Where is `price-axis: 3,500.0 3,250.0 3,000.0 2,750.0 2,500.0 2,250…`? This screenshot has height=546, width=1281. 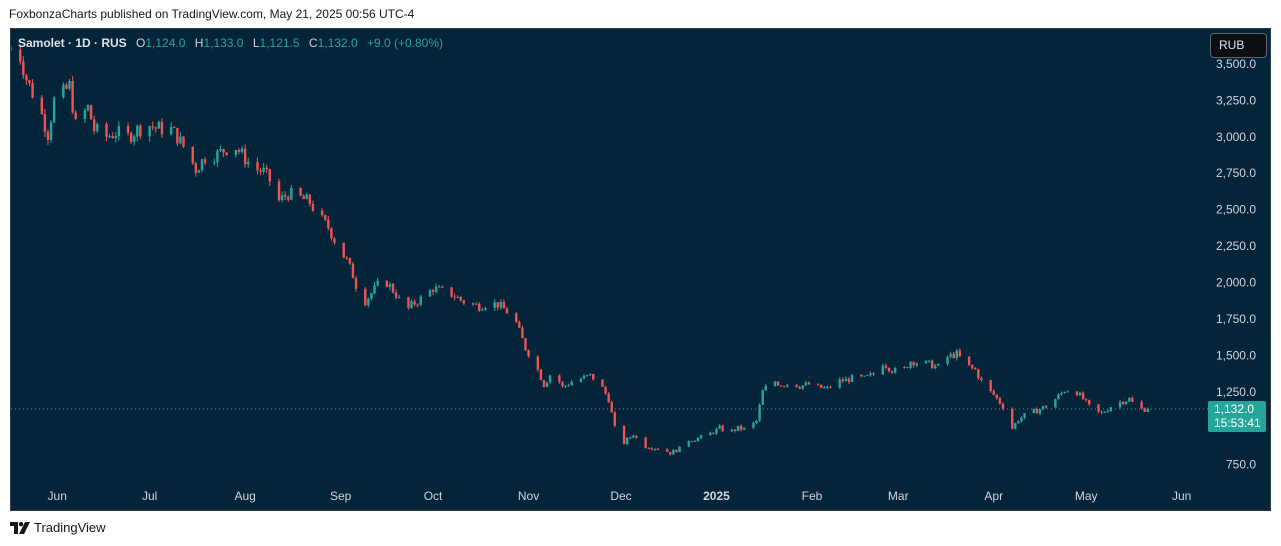 price-axis: 3,500.0 3,250.0 3,000.0 2,750.0 2,500.0 2,250… is located at coordinates (1236, 264).